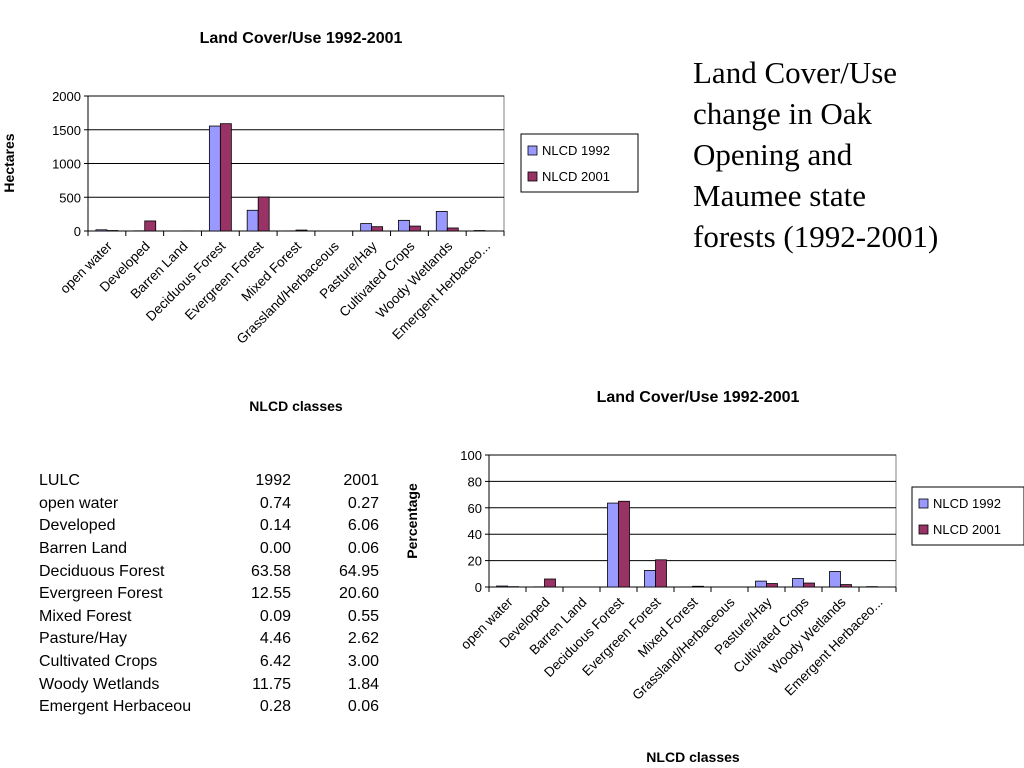 The image size is (1024, 768). Describe the element at coordinates (101, 594) in the screenshot. I see `table-cell: Evergreen Forest` at that location.